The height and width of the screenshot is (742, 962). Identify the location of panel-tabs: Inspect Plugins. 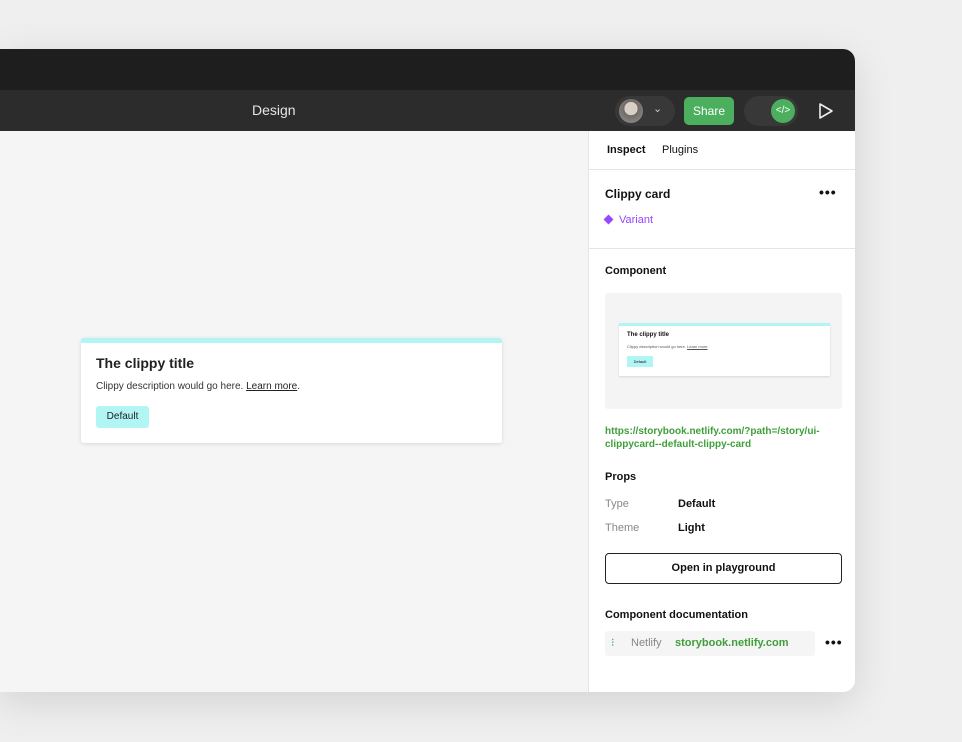
(722, 150).